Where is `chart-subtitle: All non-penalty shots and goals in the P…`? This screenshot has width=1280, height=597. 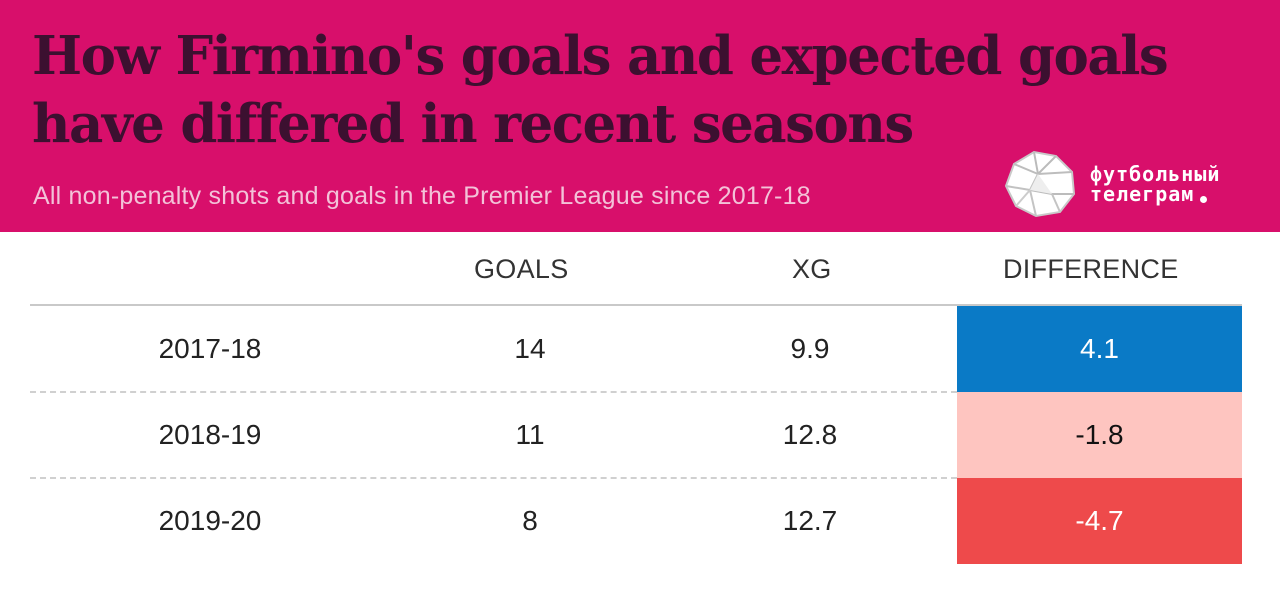
chart-subtitle: All non-penalty shots and goals in the P… is located at coordinates (422, 196).